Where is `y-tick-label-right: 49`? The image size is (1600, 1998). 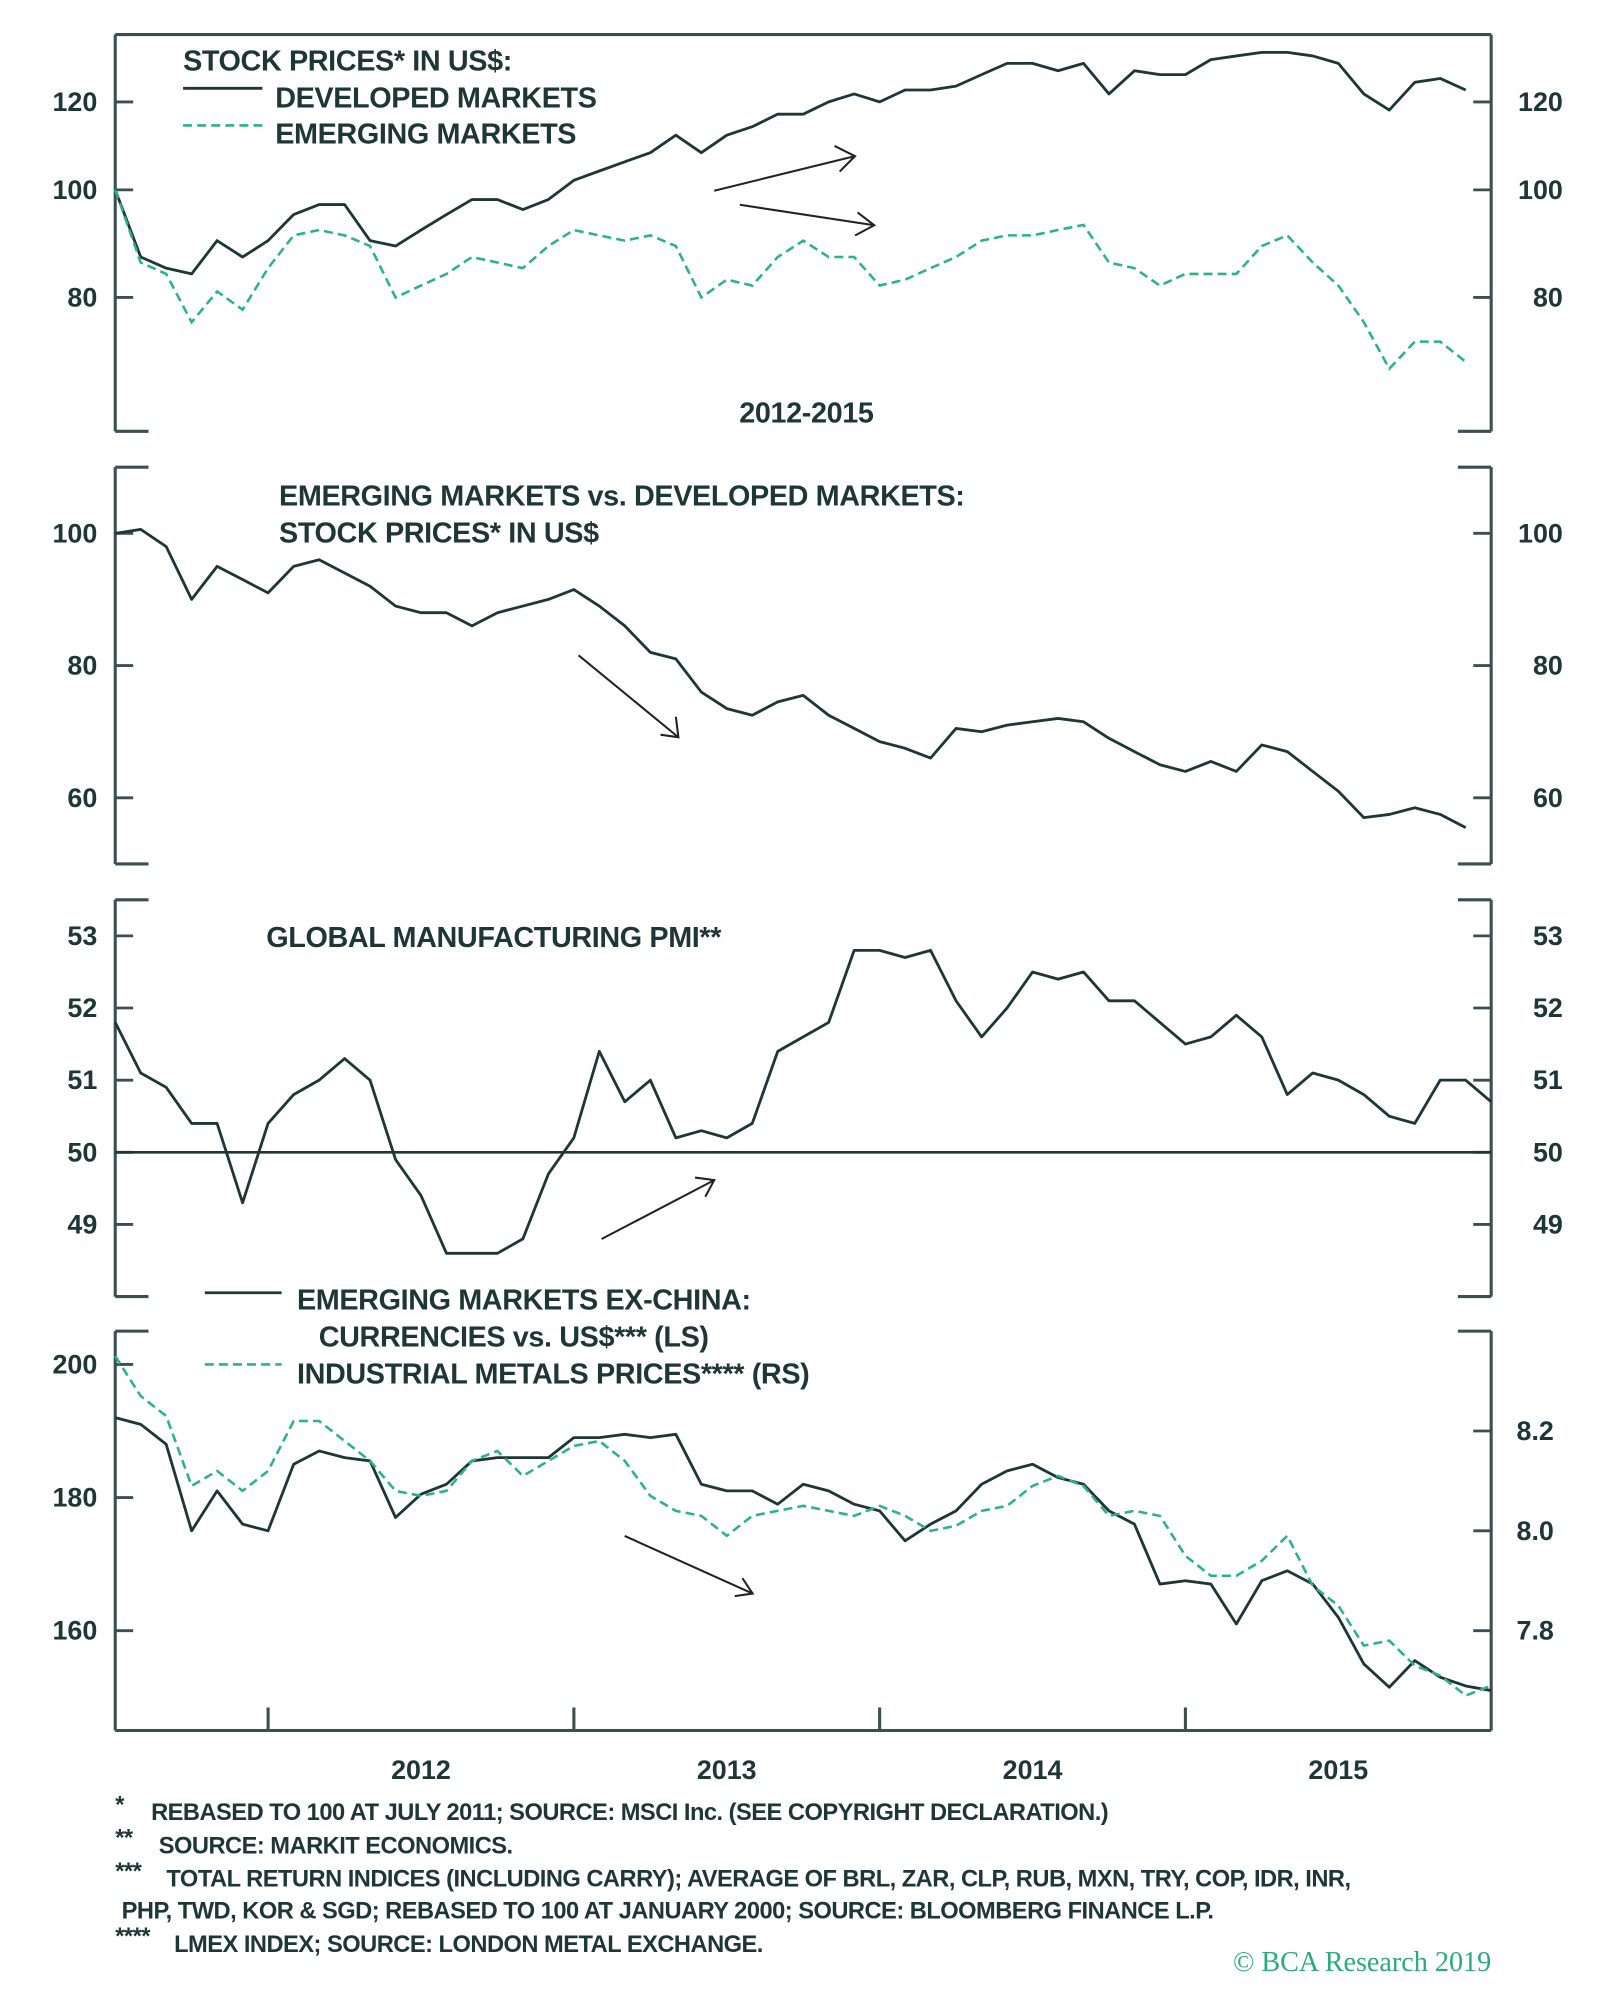
y-tick-label-right: 49 is located at coordinates (1548, 1224).